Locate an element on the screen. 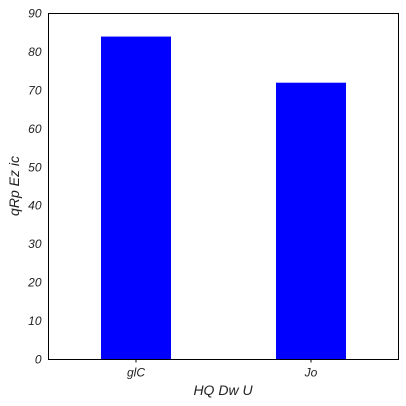 The width and height of the screenshot is (406, 406). y-tick-label: 60 is located at coordinates (35, 129).